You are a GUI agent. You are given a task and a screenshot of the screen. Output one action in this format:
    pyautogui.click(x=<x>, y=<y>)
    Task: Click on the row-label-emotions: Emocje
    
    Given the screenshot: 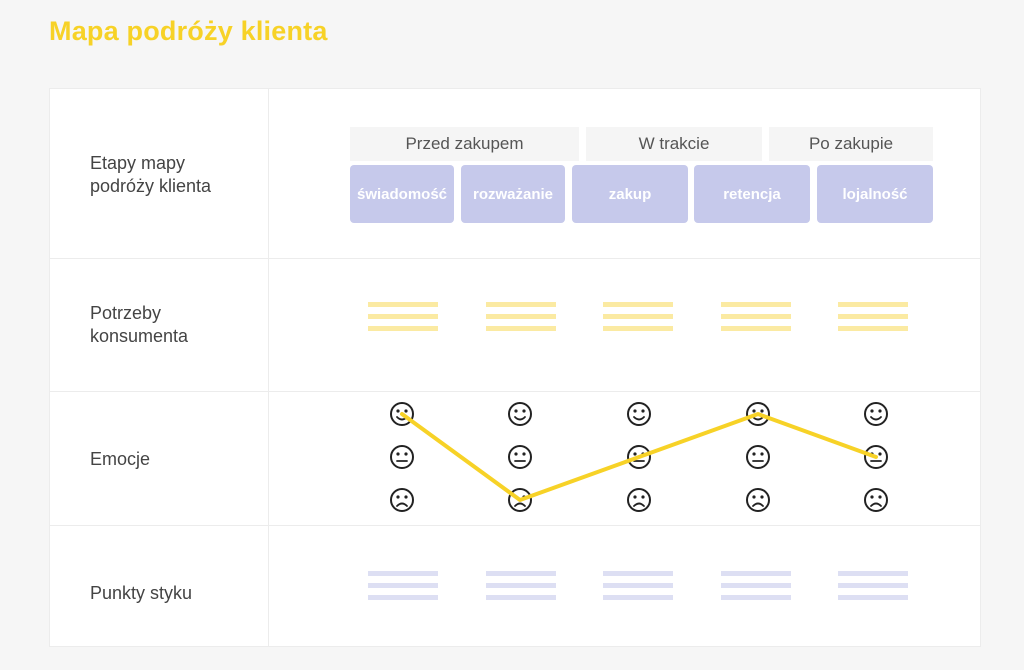 What is the action you would take?
    pyautogui.click(x=120, y=459)
    